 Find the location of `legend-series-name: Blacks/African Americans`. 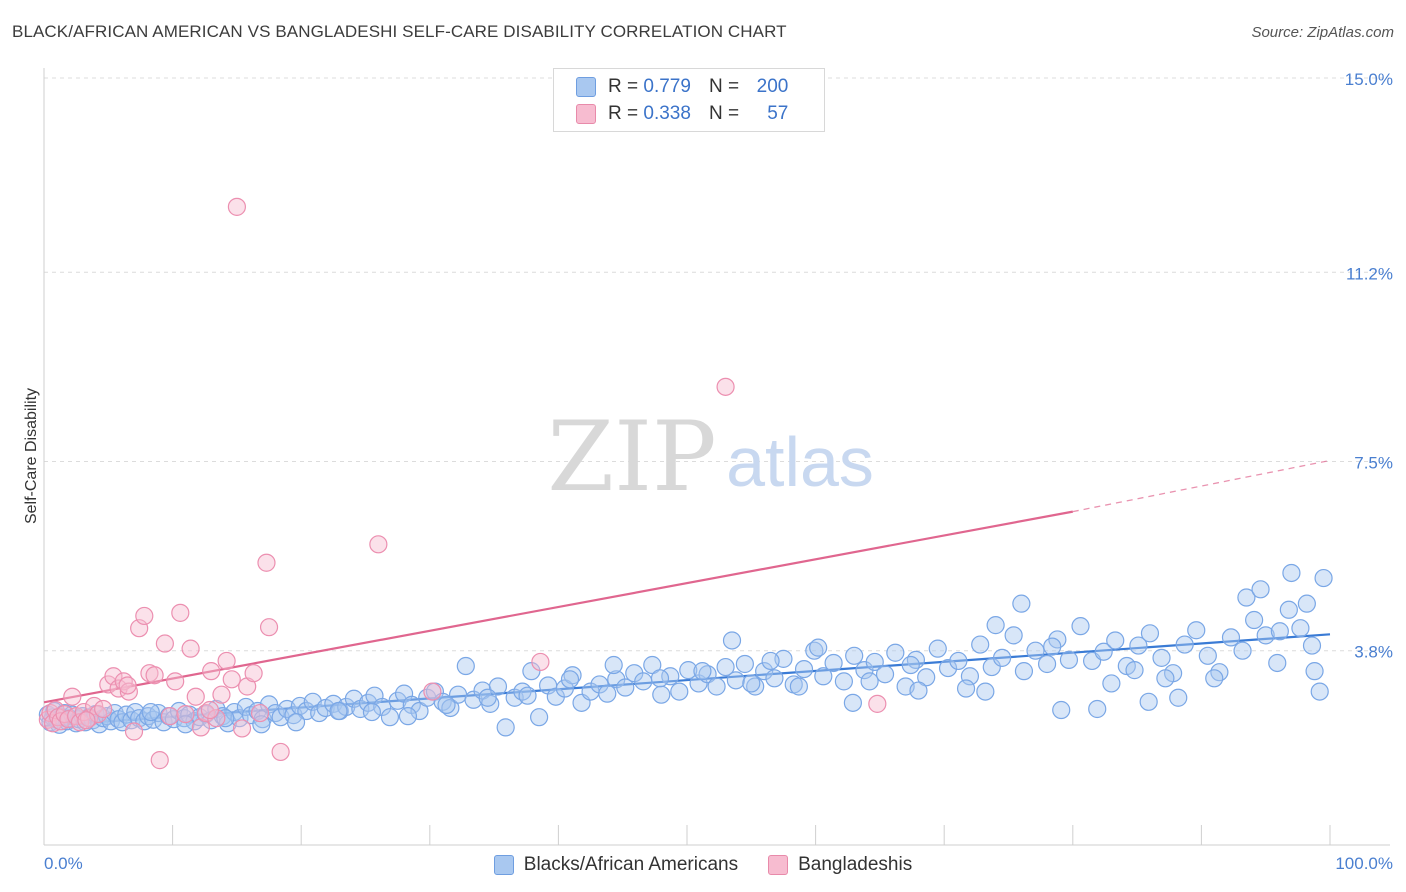

legend-series-name: Blacks/African Americans is located at coordinates (631, 864).